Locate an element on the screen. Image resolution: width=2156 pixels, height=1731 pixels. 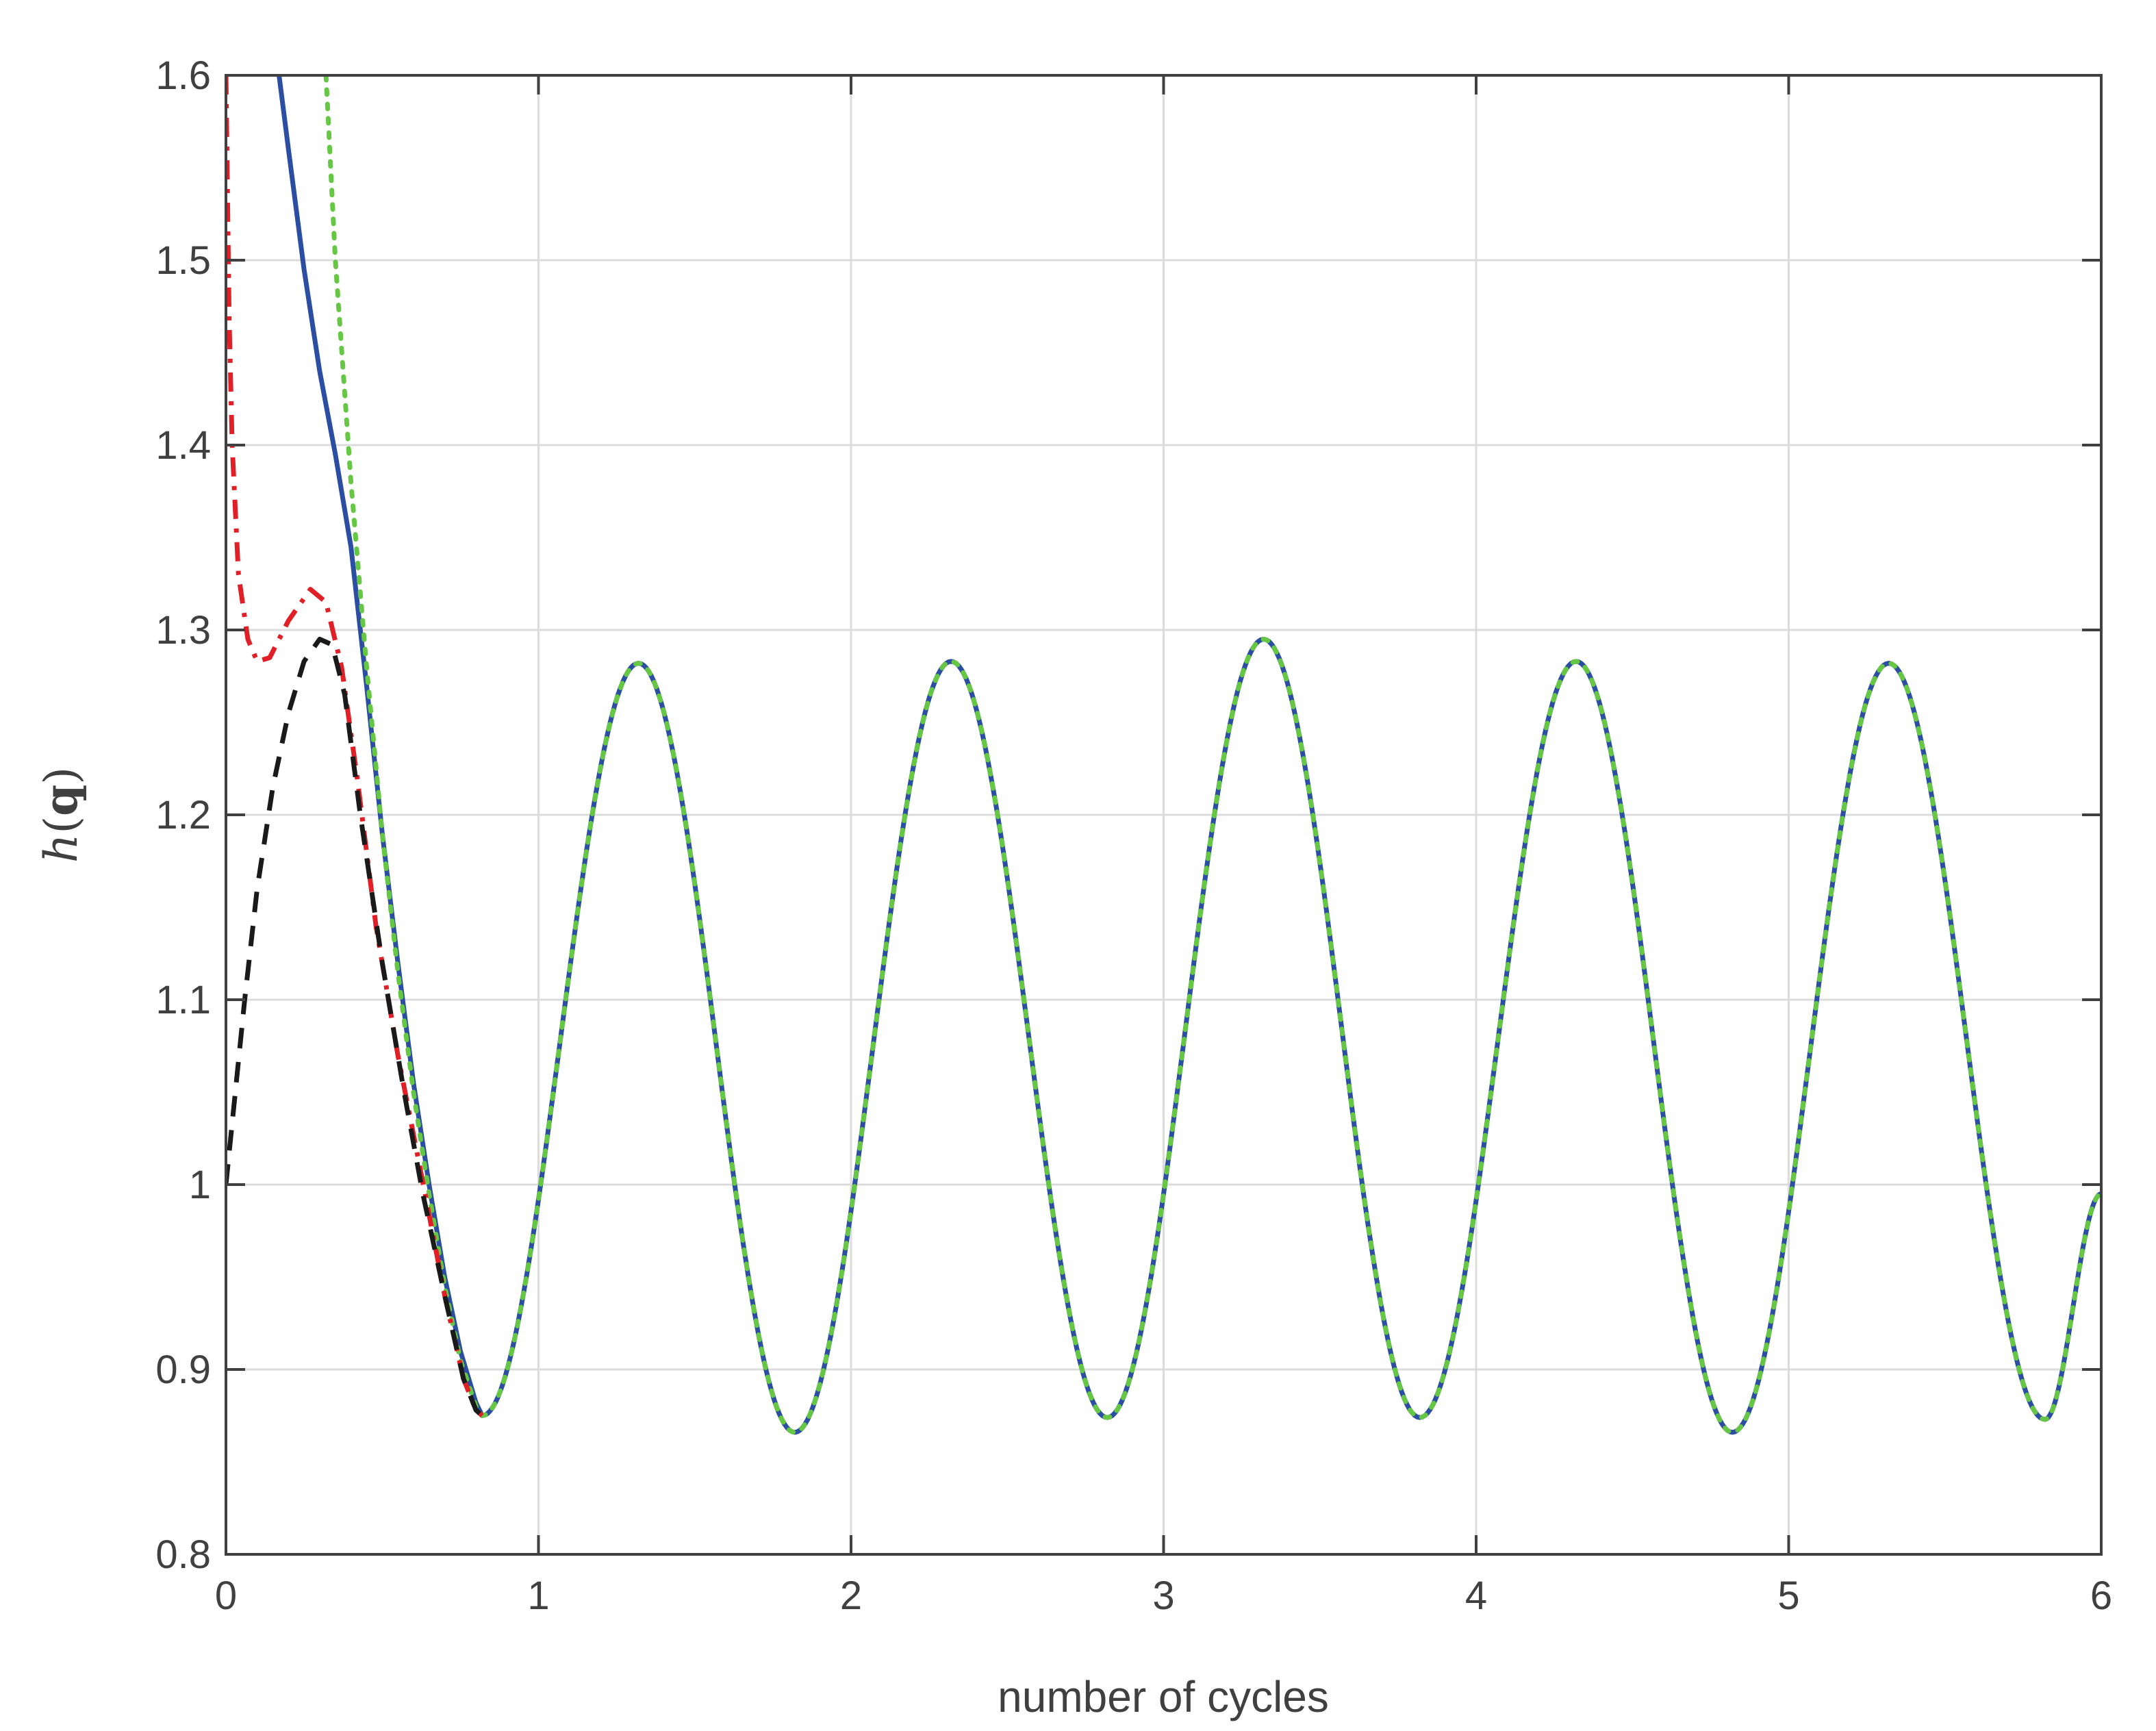
x-tick-label: 1 is located at coordinates (538, 1596).